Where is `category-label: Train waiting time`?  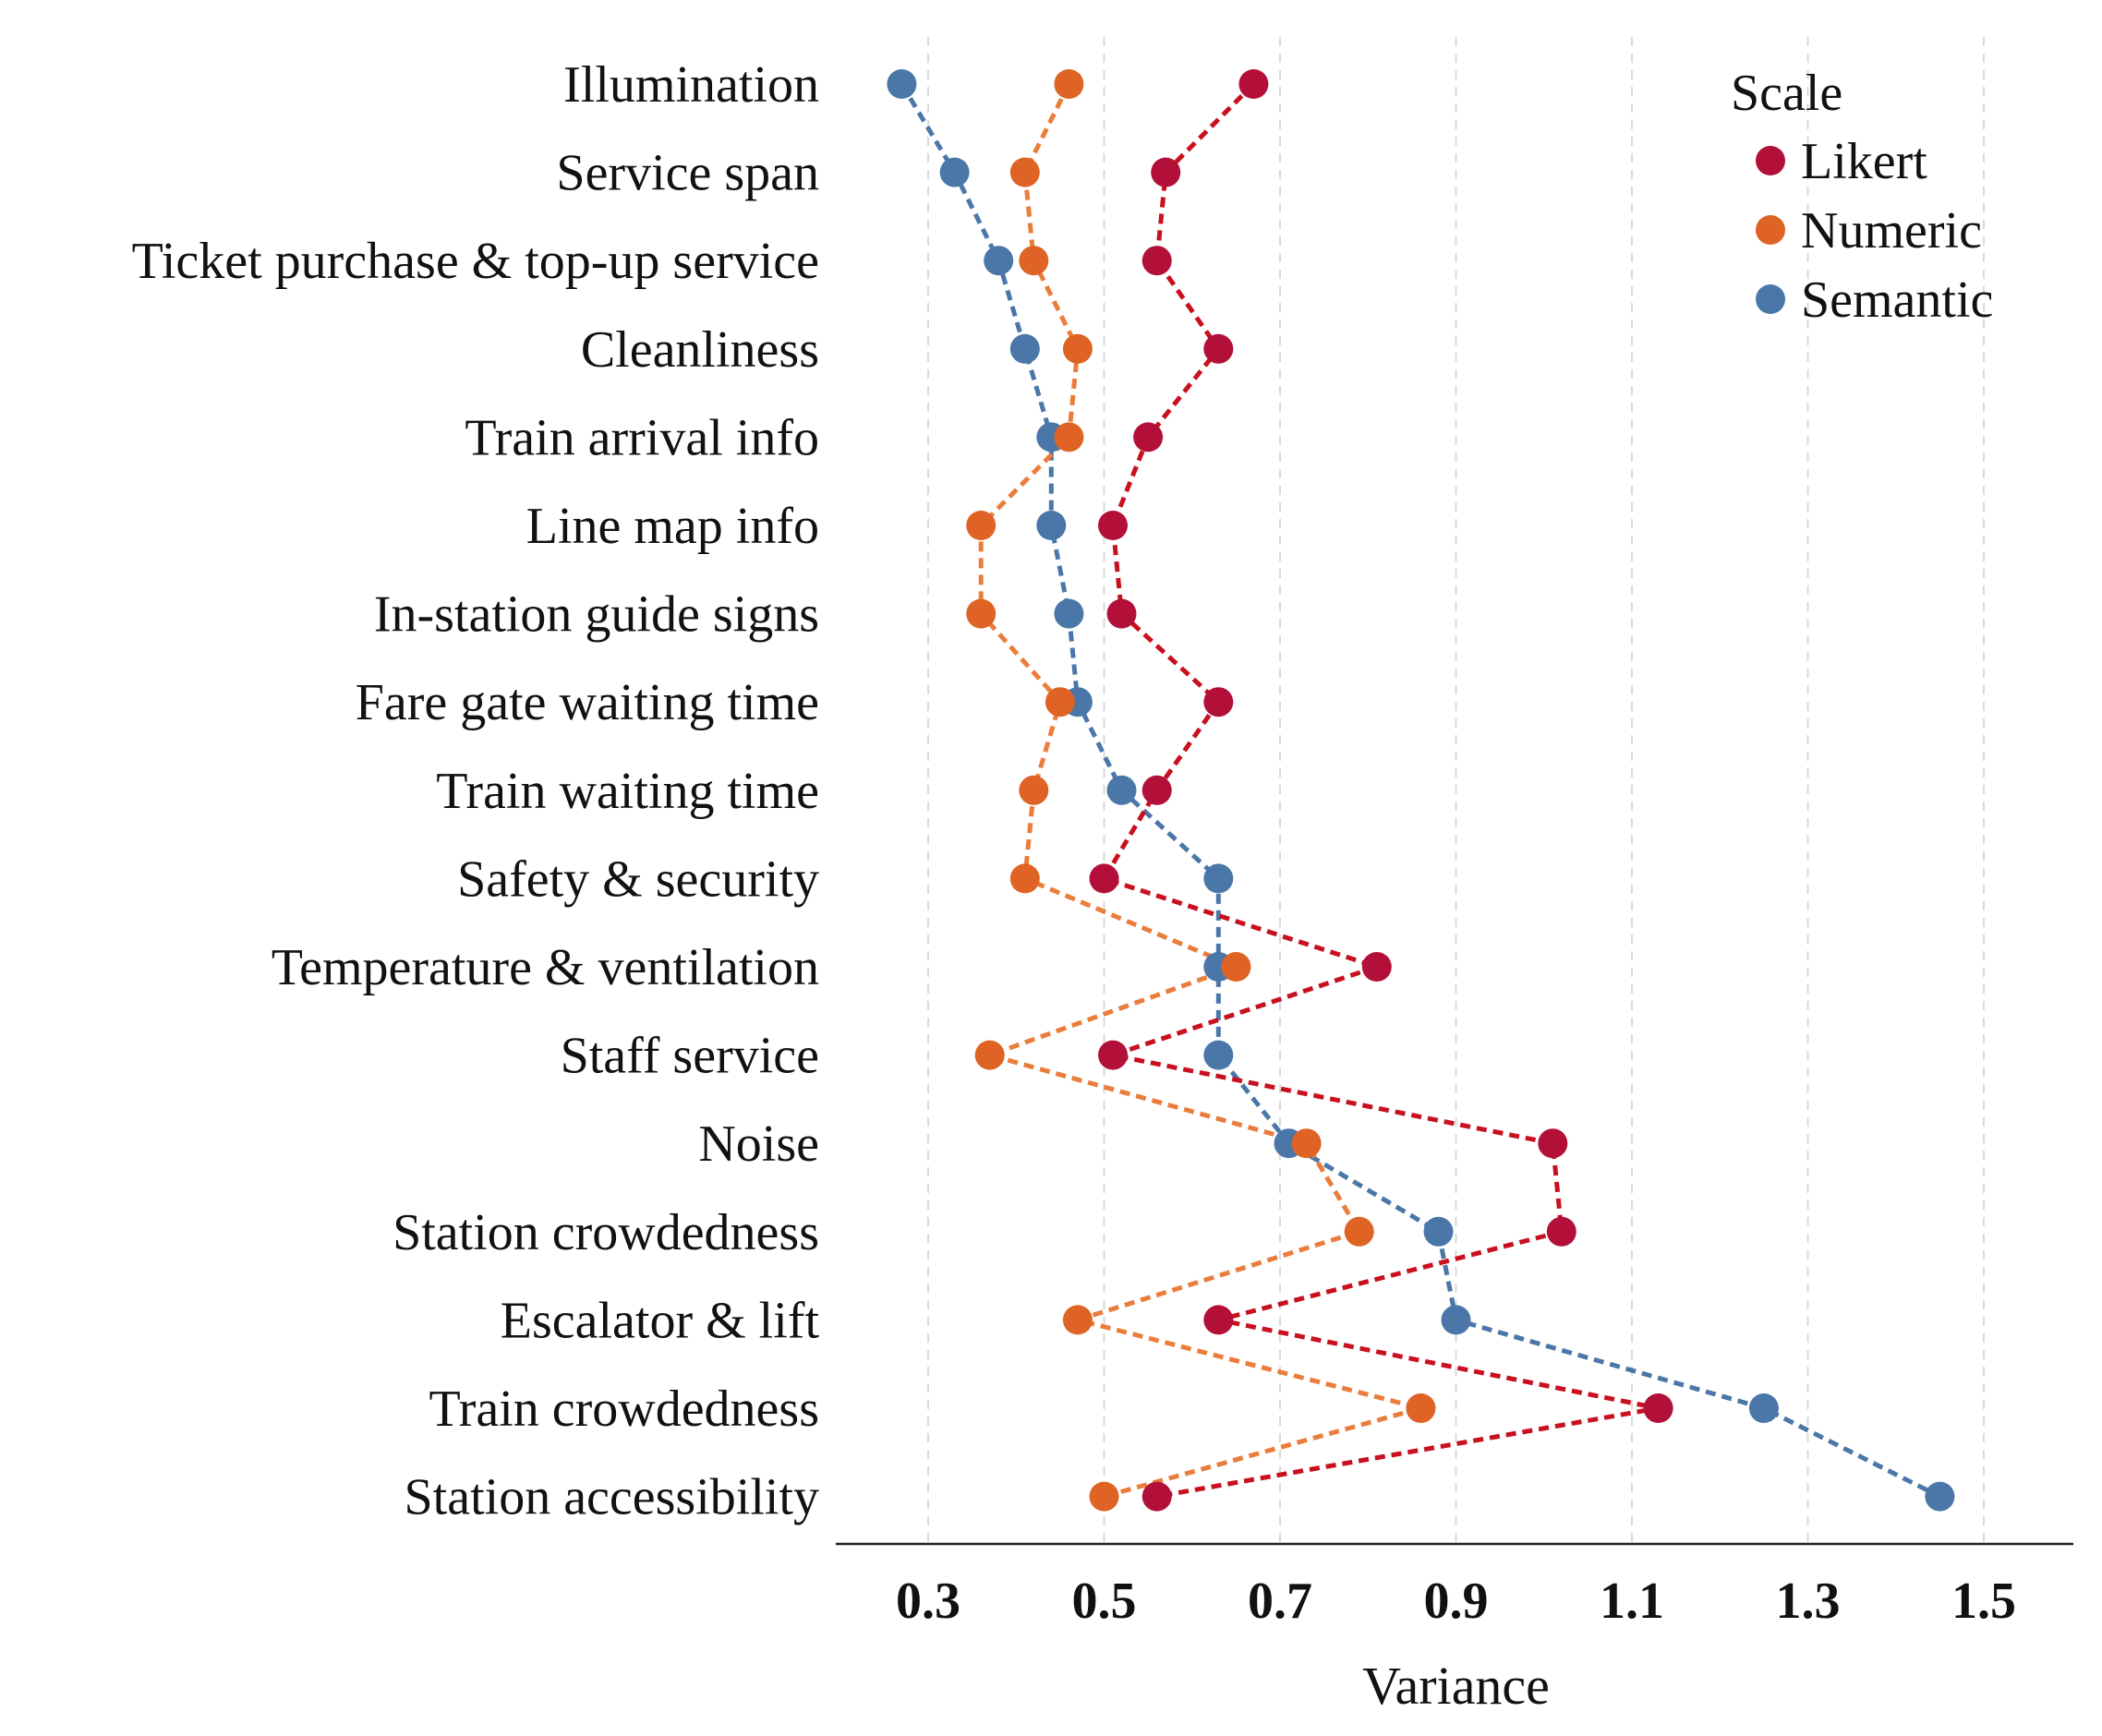 category-label: Train waiting time is located at coordinates (627, 791).